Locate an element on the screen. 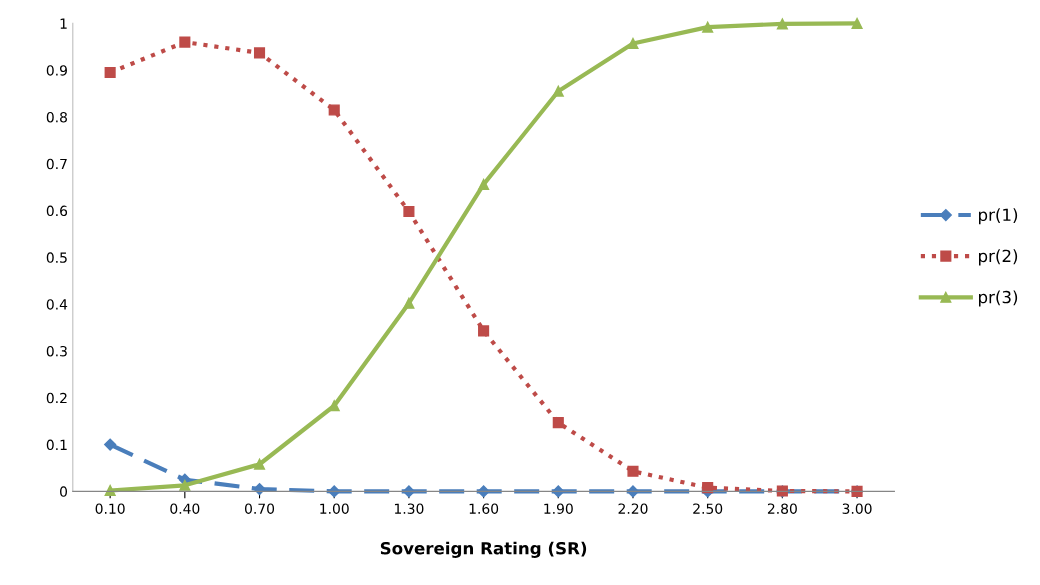  x-tick-label: 0.10 is located at coordinates (110, 508).